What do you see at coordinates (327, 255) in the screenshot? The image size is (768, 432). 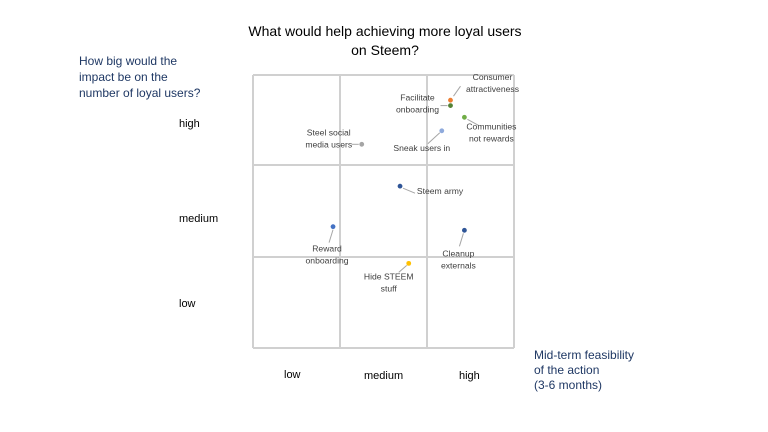 I see `label-reward-onboarding: Reward onboarding` at bounding box center [327, 255].